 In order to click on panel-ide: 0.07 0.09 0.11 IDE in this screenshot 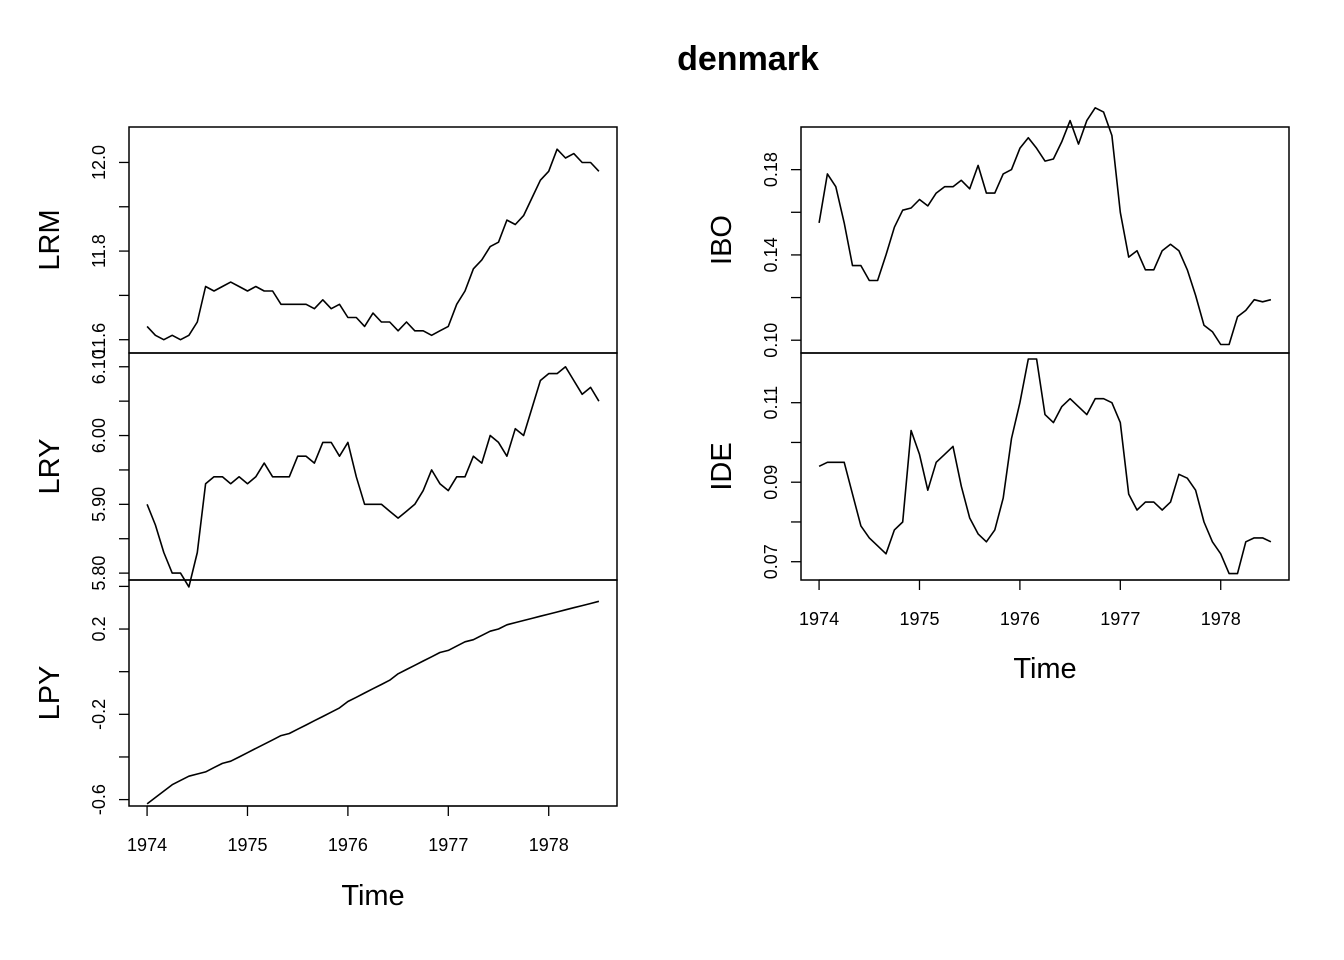, I will do `click(998, 466)`.